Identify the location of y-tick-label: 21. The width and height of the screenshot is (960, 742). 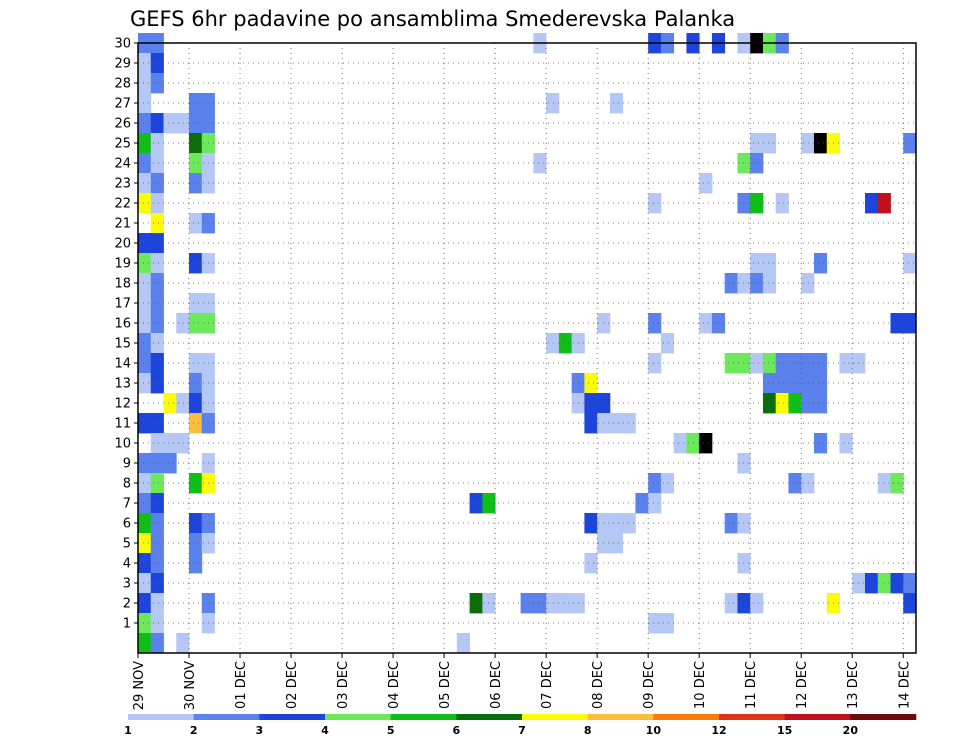
(122, 224).